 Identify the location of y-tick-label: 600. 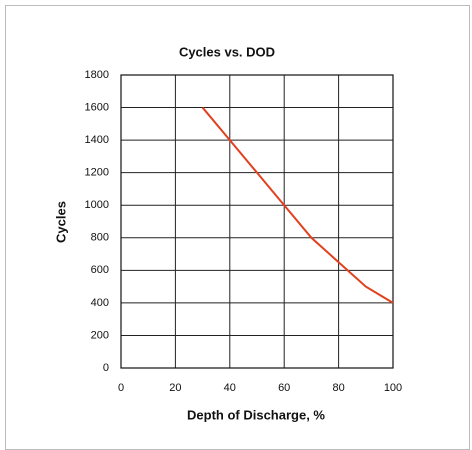
(100, 270).